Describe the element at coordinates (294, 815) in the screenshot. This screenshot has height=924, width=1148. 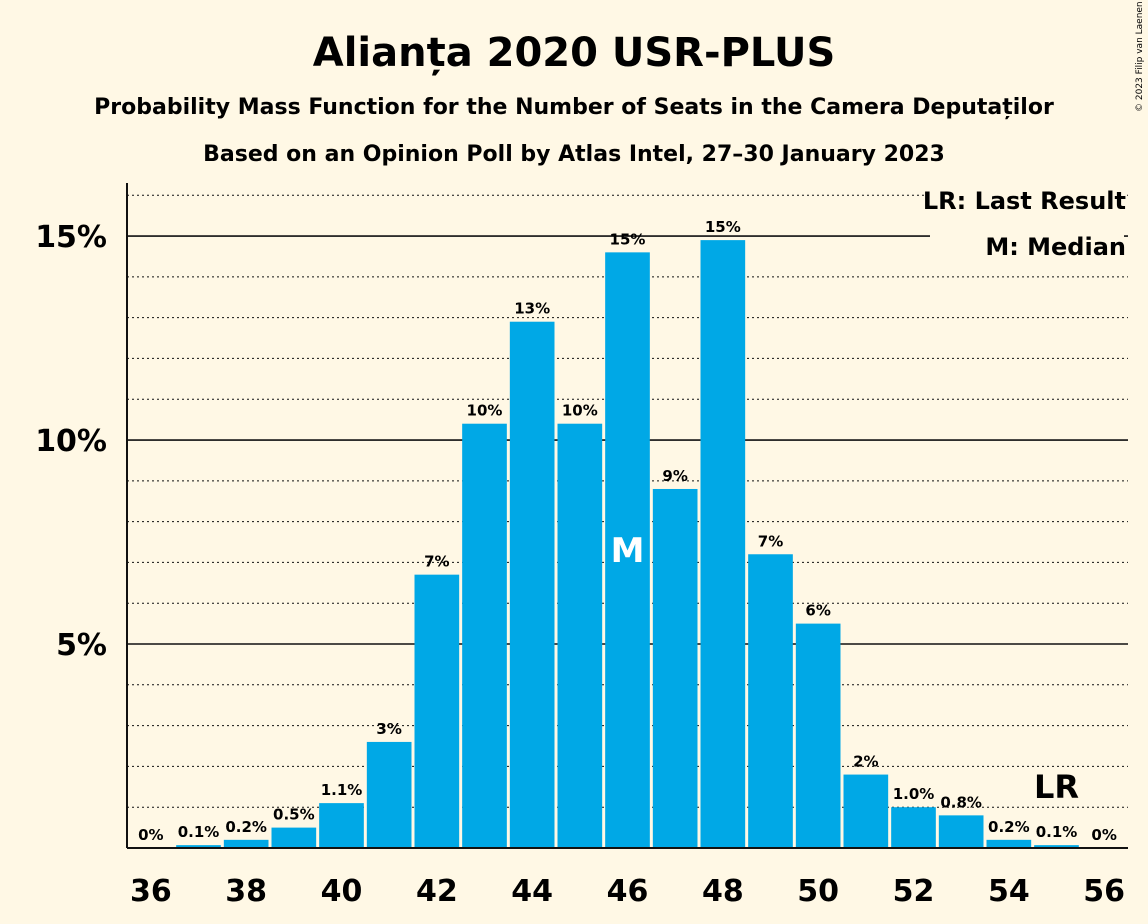
I see `data-label-seat-39: 0.5%` at that location.